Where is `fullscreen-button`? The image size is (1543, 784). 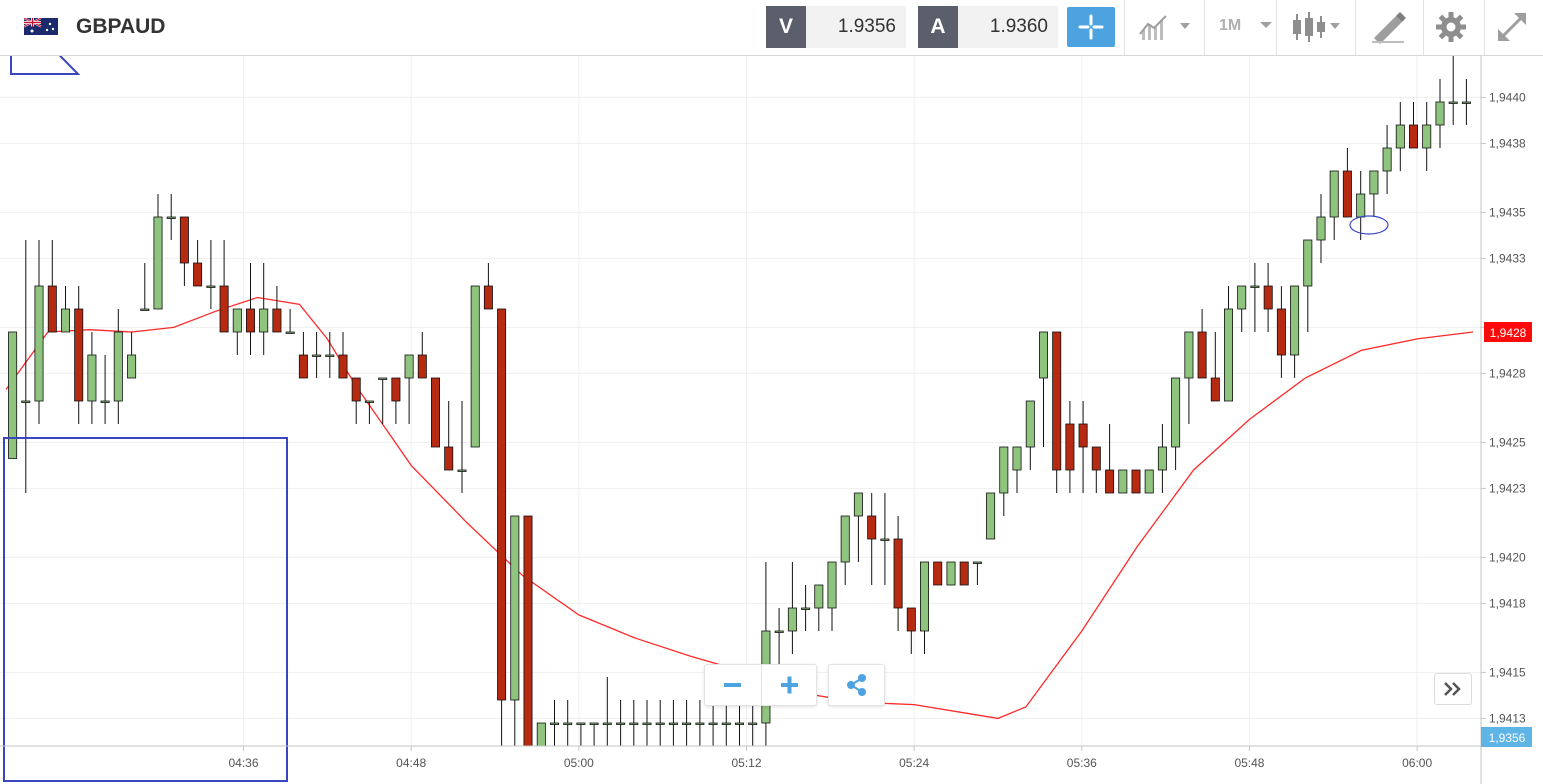
fullscreen-button is located at coordinates (1512, 27).